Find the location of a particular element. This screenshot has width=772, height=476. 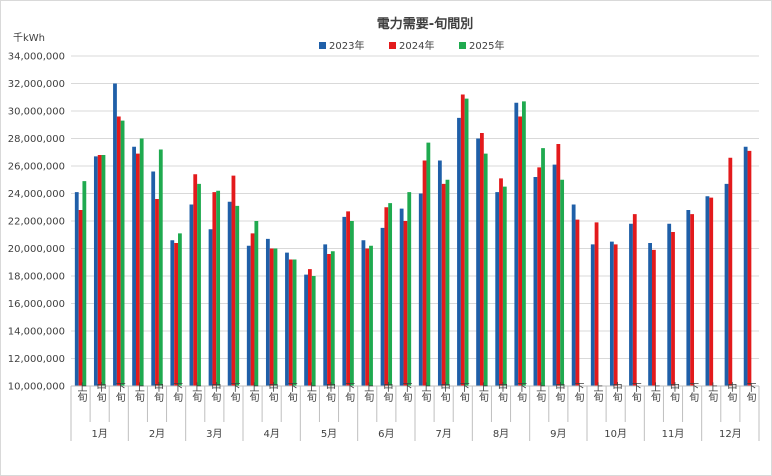

x-month-label: 7月 is located at coordinates (443, 434).